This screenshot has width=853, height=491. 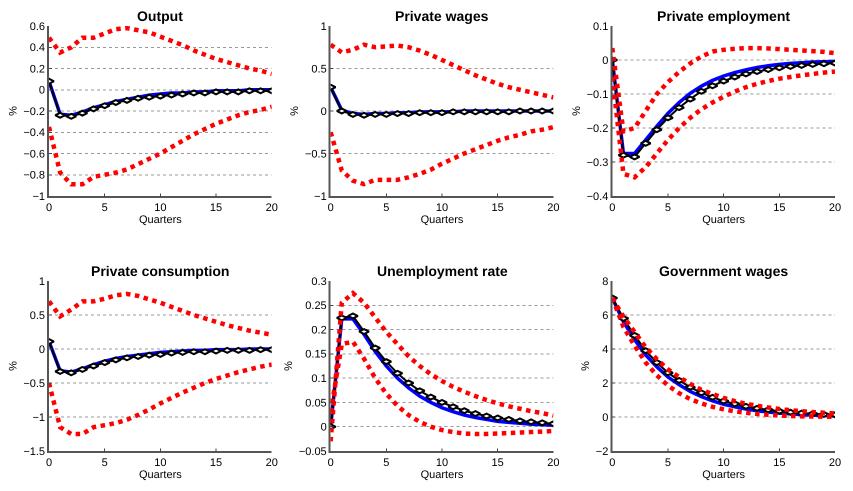 What do you see at coordinates (316, 403) in the screenshot?
I see `y-tick-label: 0.05` at bounding box center [316, 403].